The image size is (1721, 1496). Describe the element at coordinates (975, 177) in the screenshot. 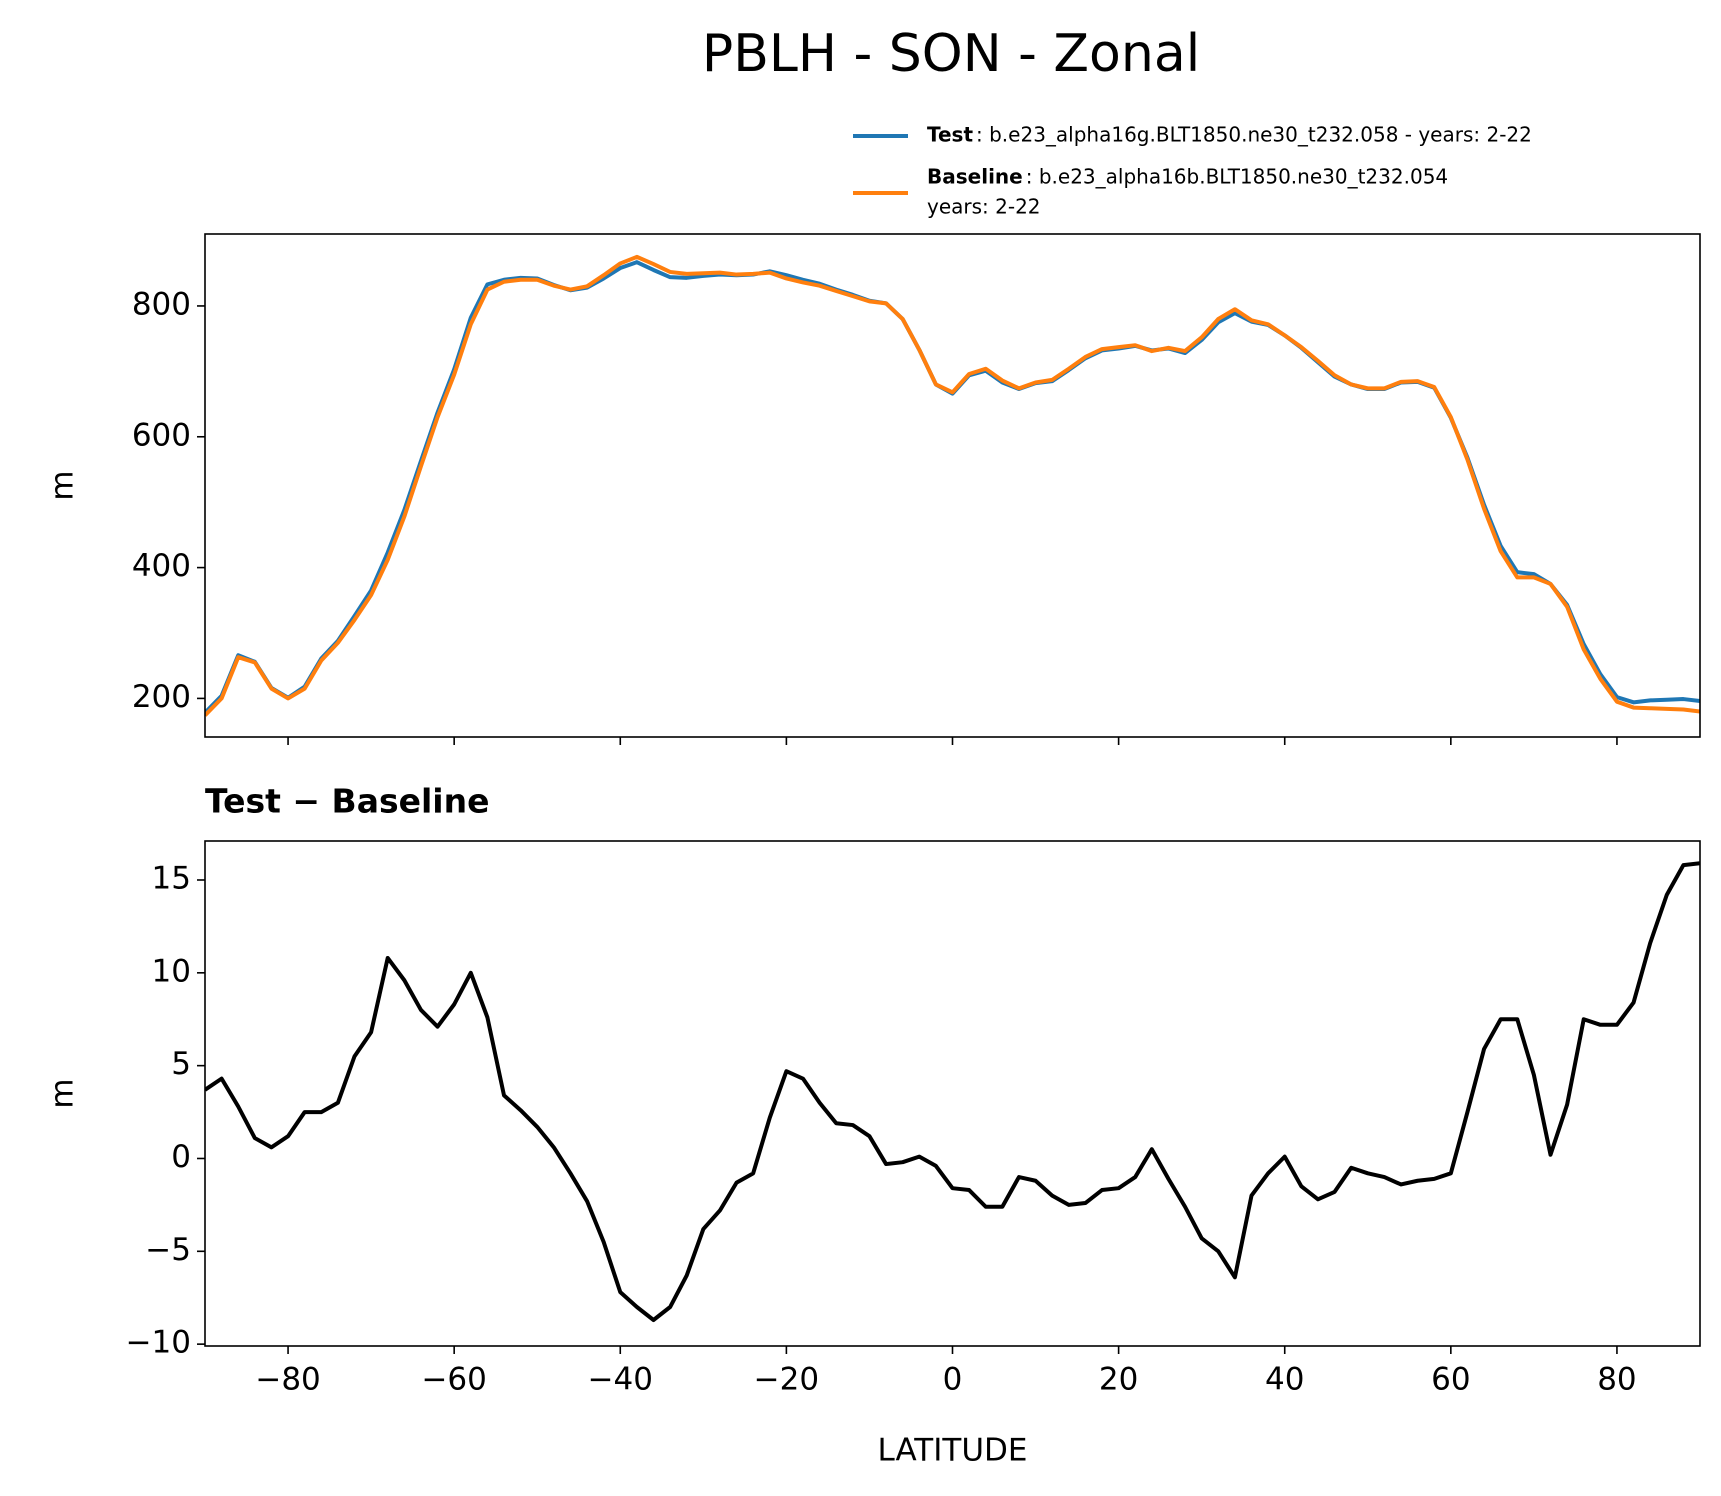

I see `legend-name: Baseline` at that location.